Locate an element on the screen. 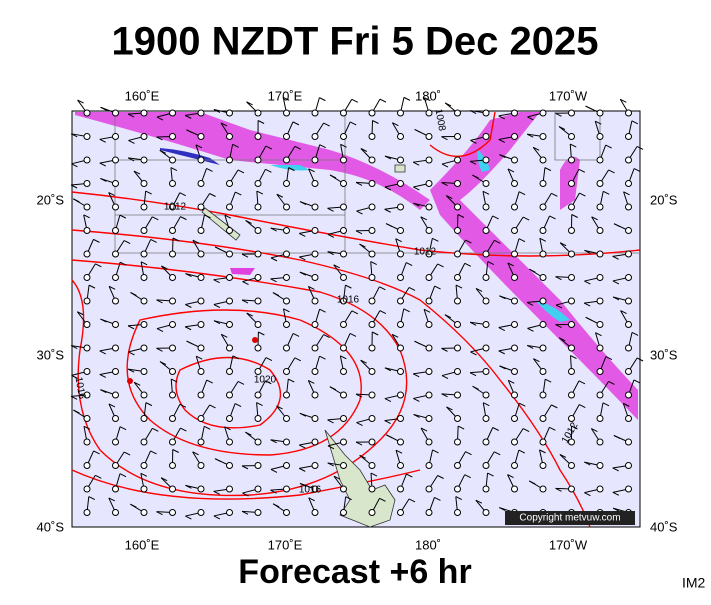 This screenshot has height=605, width=711. barb-flag is located at coordinates (322, 99).